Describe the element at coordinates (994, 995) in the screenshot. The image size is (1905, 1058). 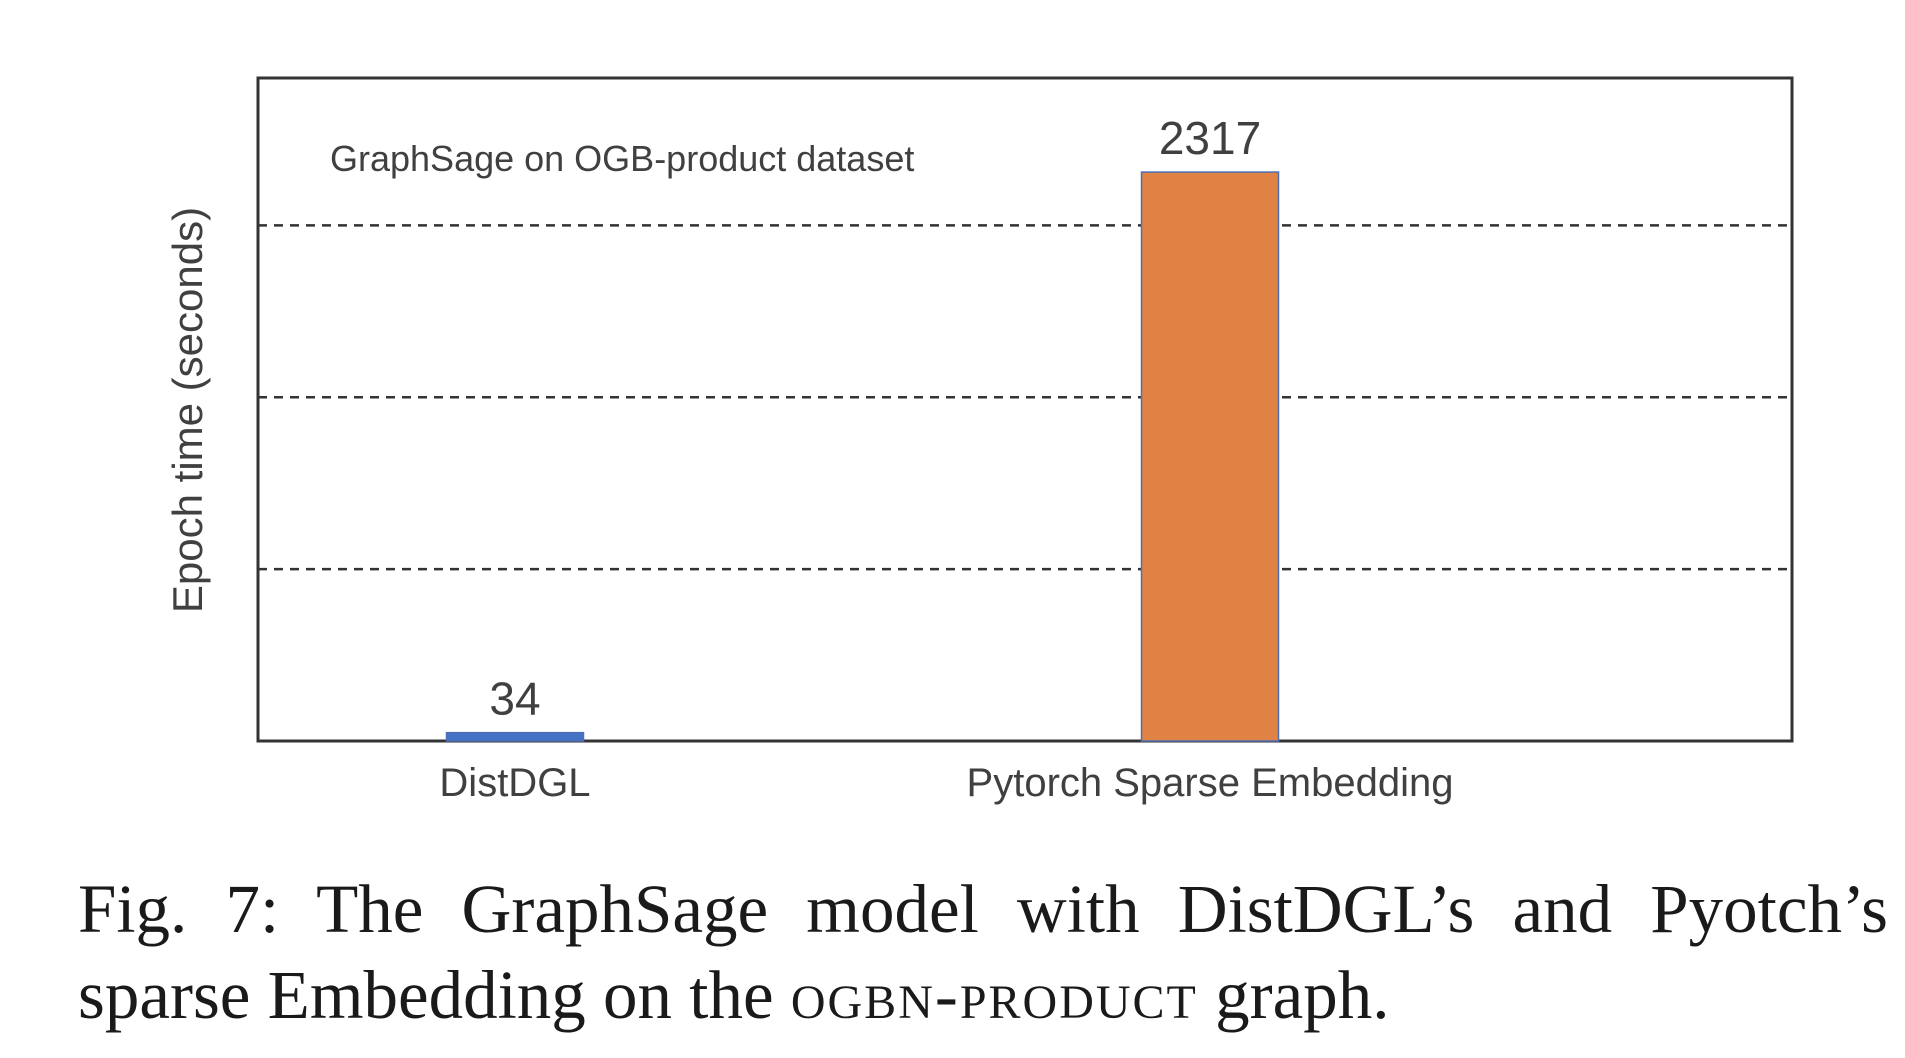
I see `caption-graph-name: ogbn-product` at that location.